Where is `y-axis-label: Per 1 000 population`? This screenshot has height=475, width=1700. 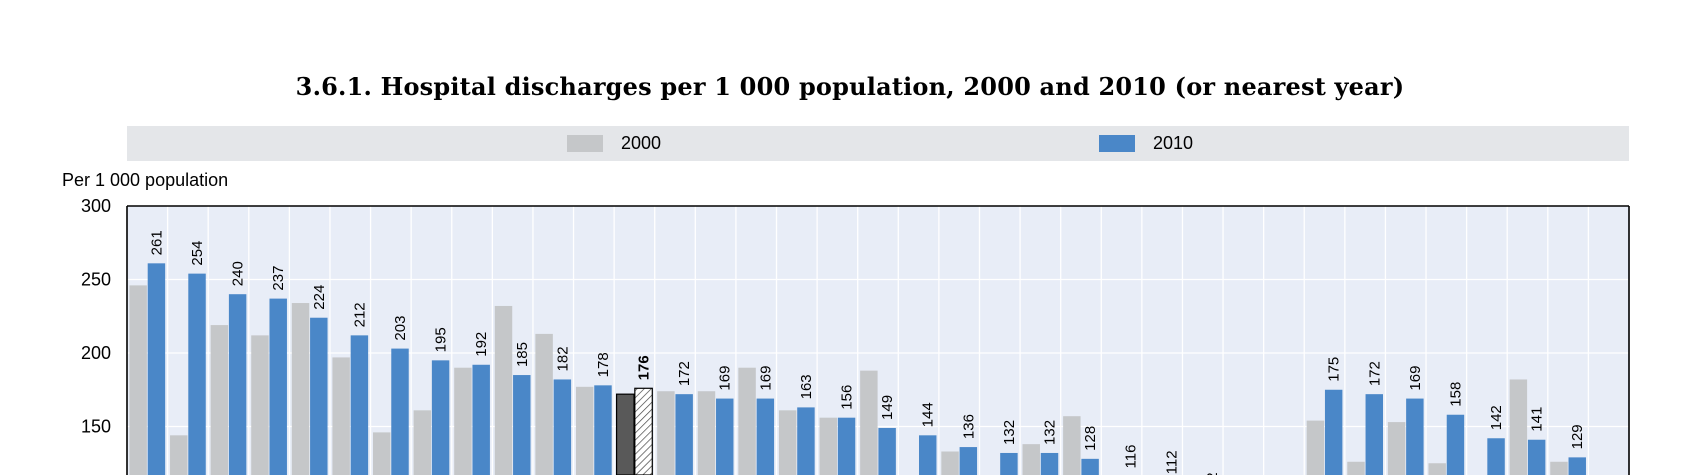
y-axis-label: Per 1 000 population is located at coordinates (145, 180).